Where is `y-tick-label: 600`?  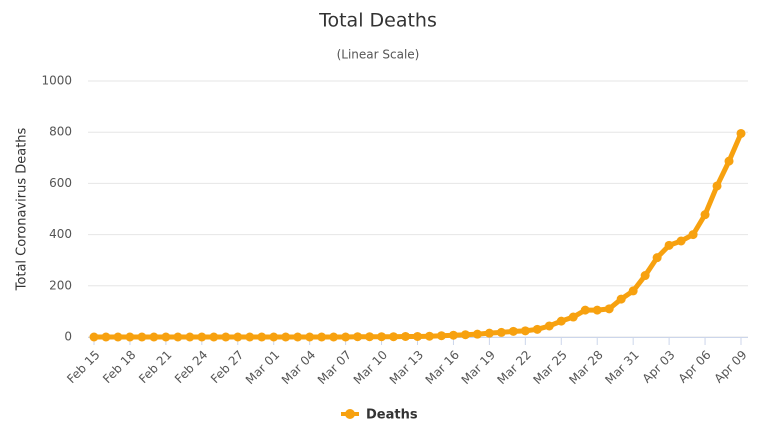
y-tick-label: 600 is located at coordinates (60, 183).